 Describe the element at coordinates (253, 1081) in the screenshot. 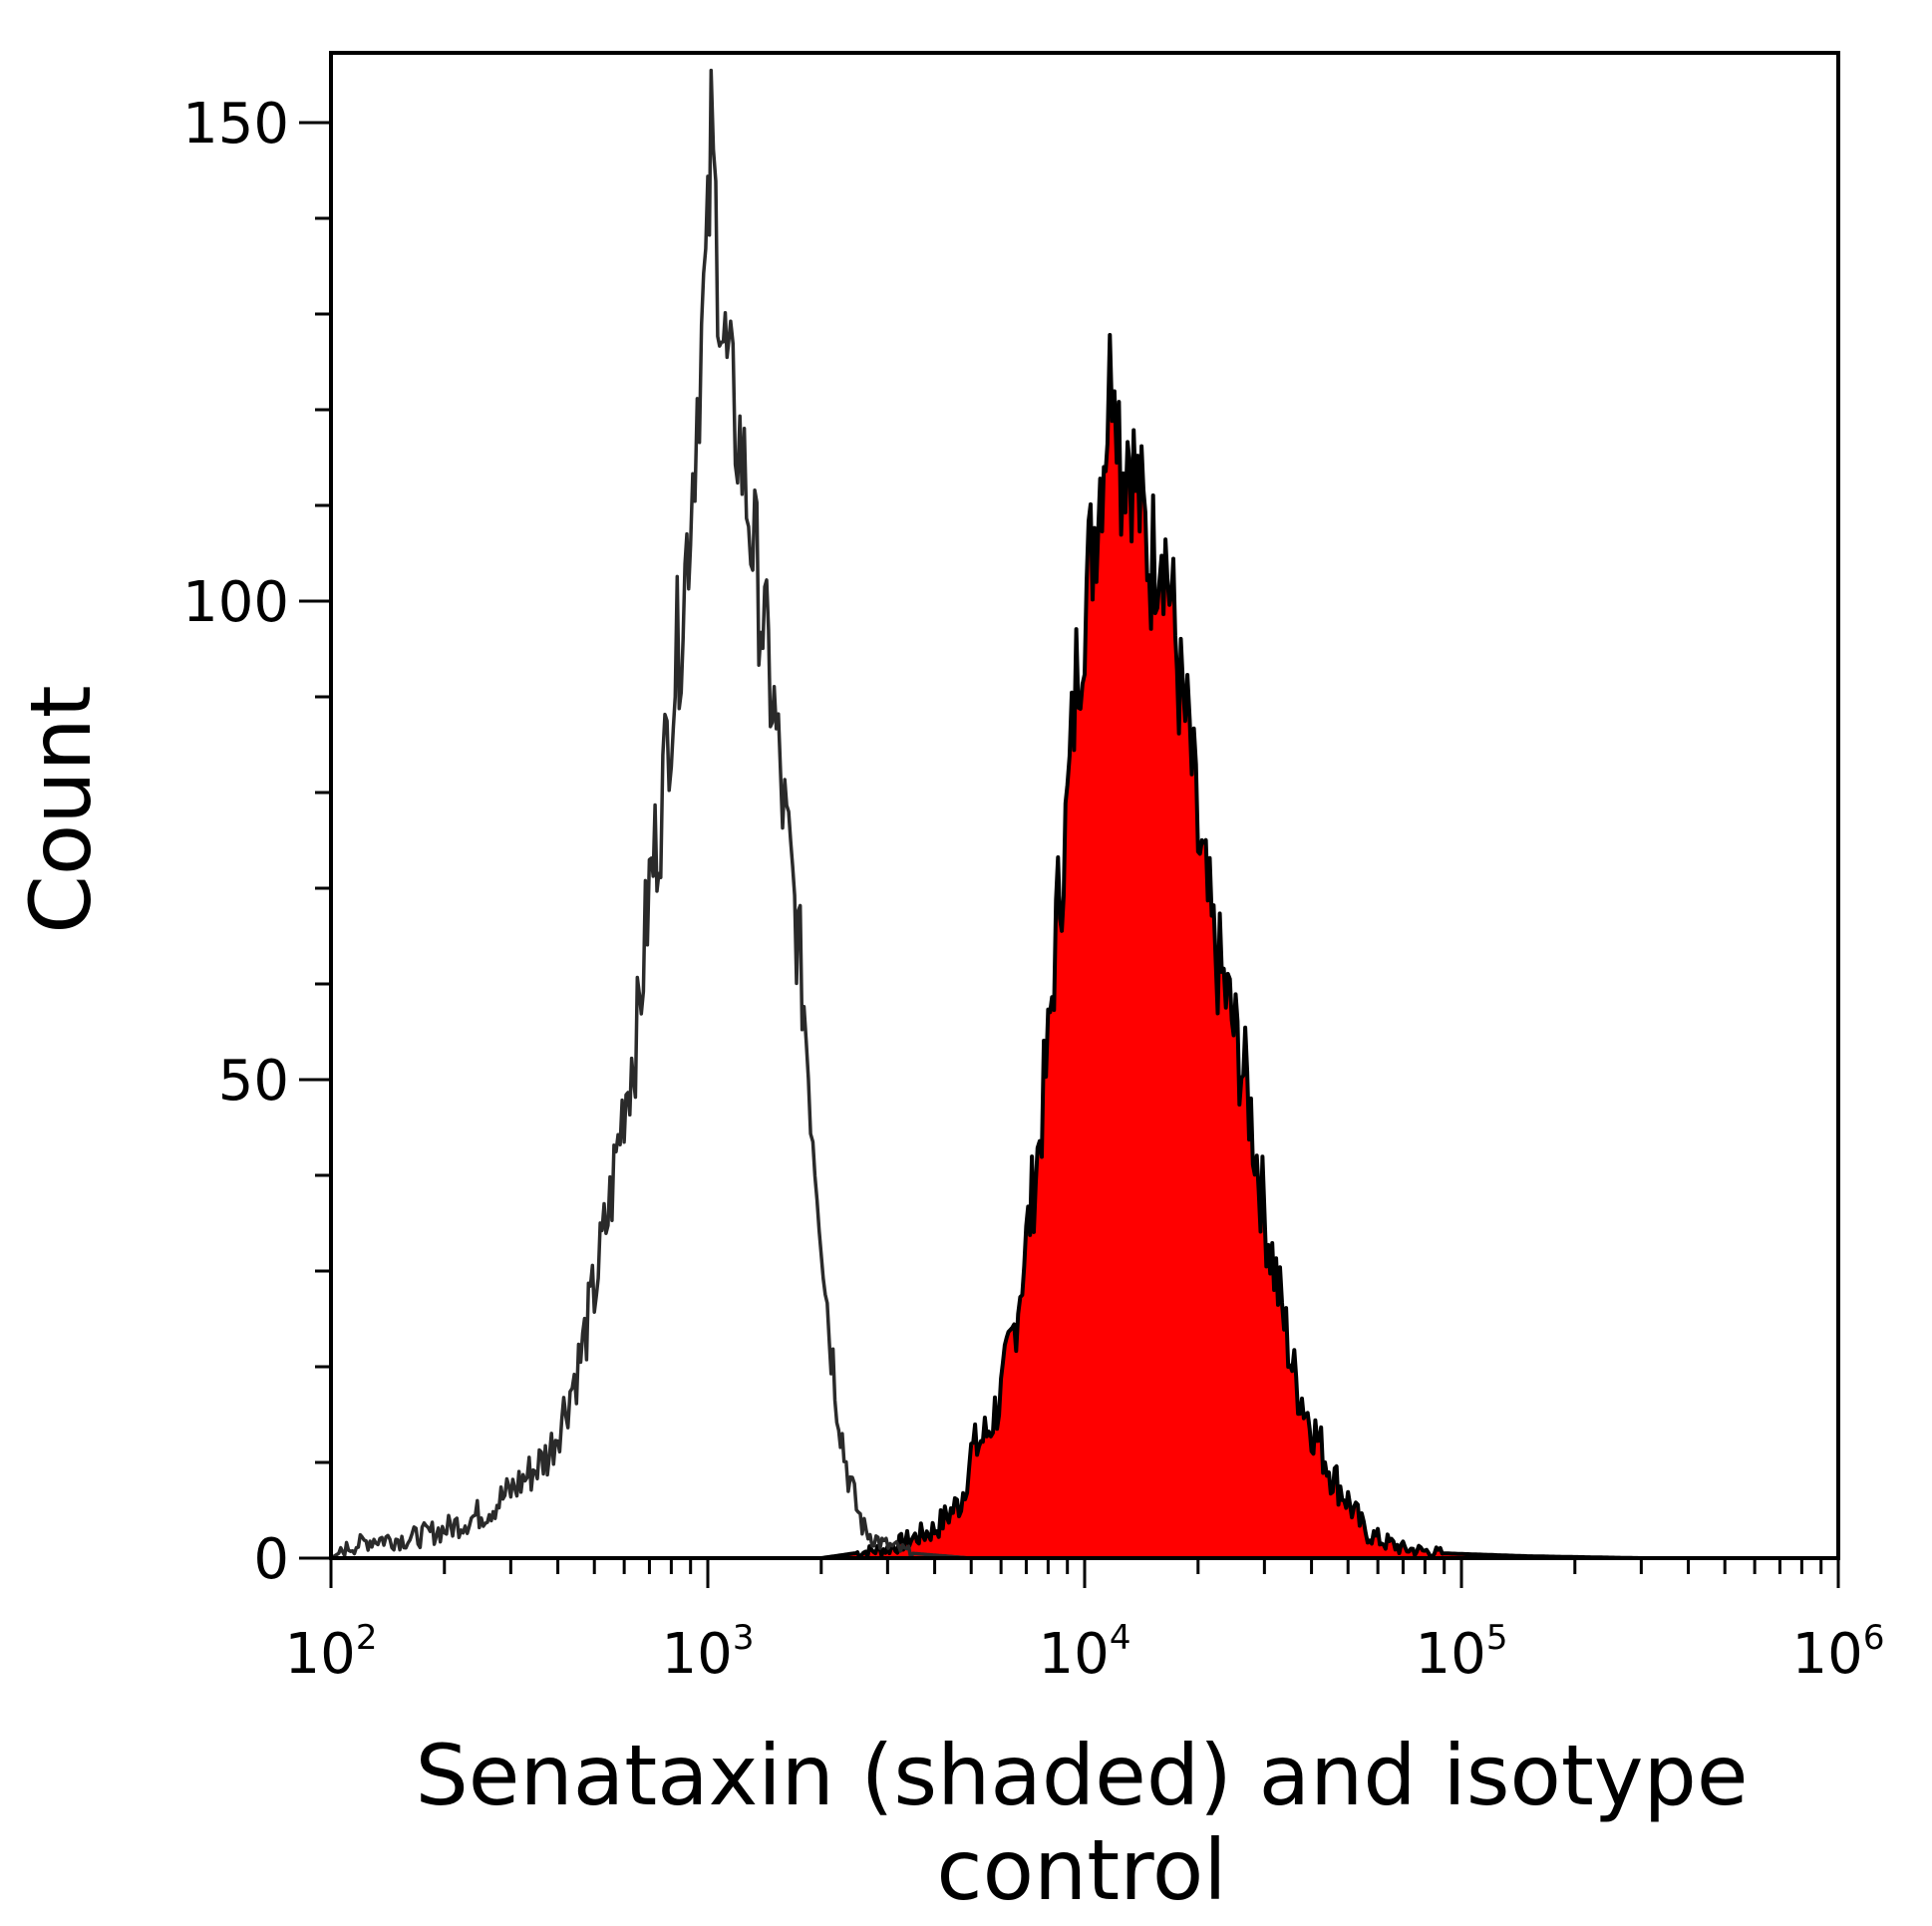

I see `y-tick-label-50: 50` at that location.